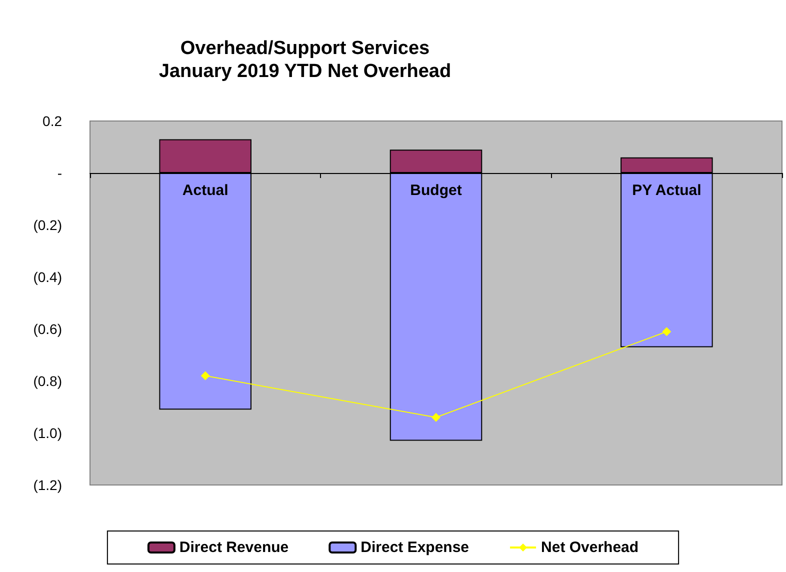 The width and height of the screenshot is (786, 572). I want to click on x-tick-label: PY Actual, so click(667, 190).